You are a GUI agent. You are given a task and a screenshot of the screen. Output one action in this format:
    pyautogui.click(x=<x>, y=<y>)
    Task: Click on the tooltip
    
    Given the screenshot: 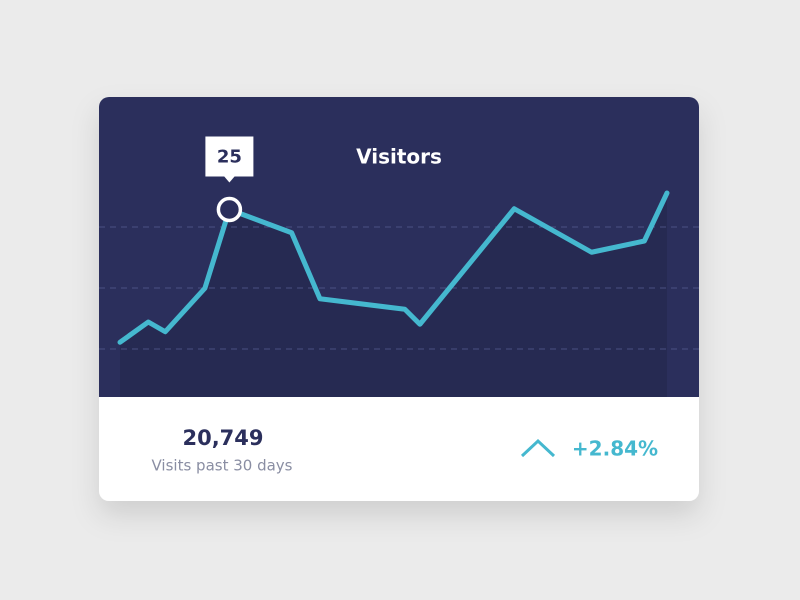 What is the action you would take?
    pyautogui.click(x=229, y=156)
    